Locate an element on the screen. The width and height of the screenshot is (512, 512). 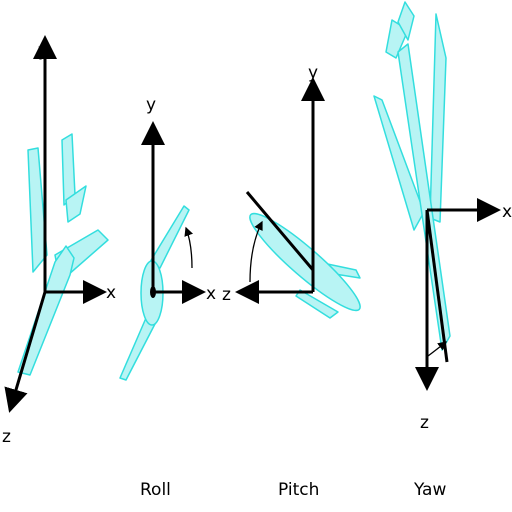
airplane-left-wing is located at coordinates (37, 210).